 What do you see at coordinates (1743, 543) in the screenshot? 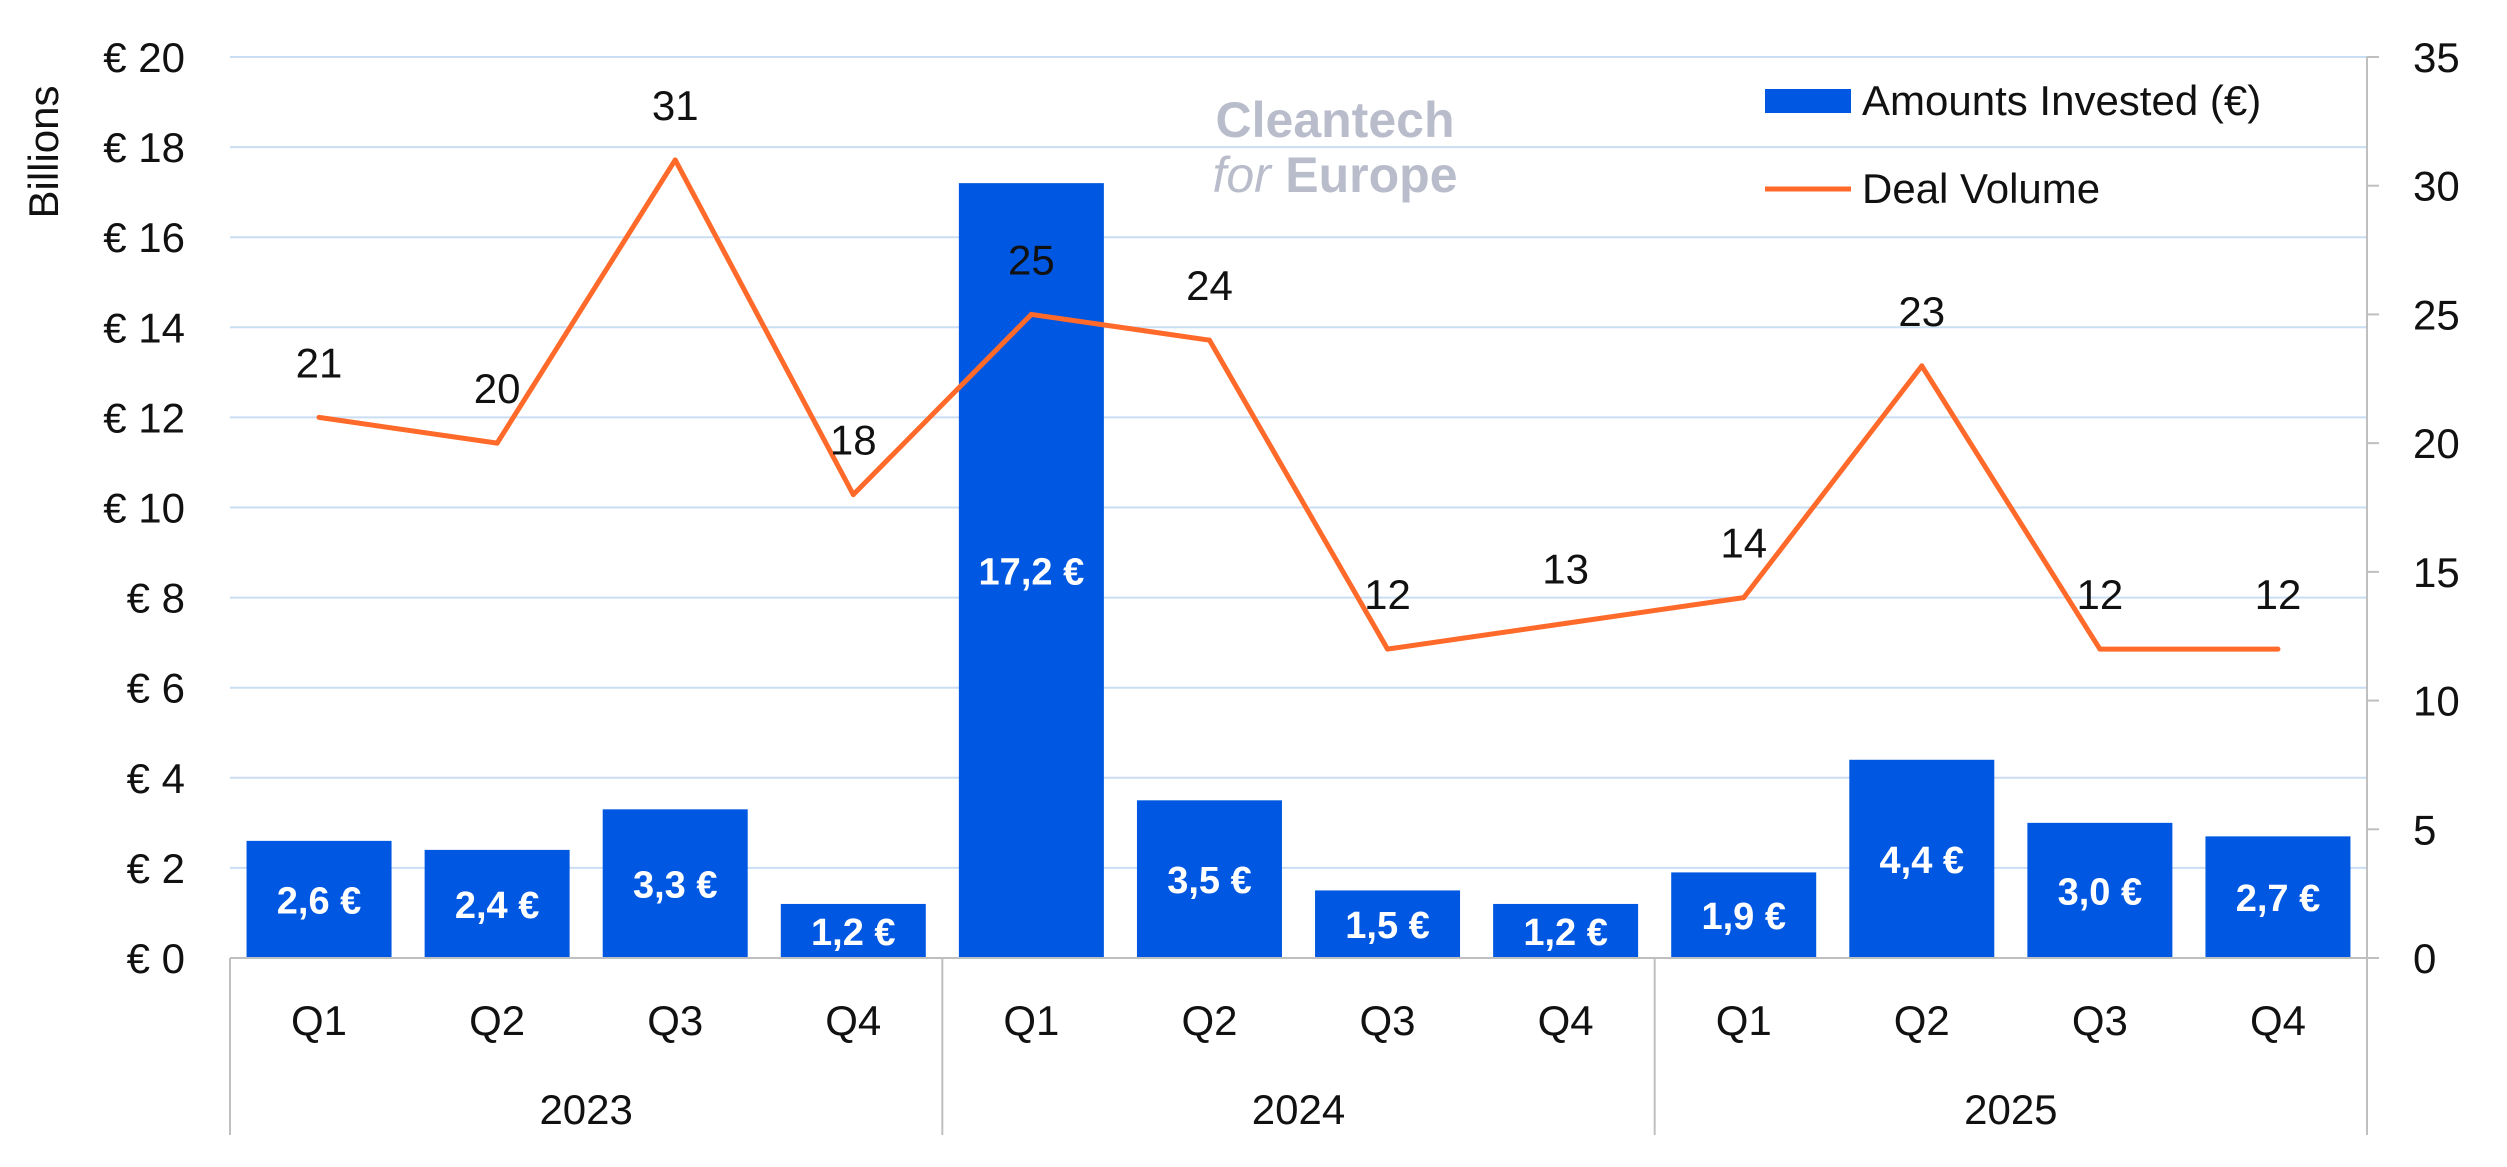
I see `line-data-label: 14` at bounding box center [1743, 543].